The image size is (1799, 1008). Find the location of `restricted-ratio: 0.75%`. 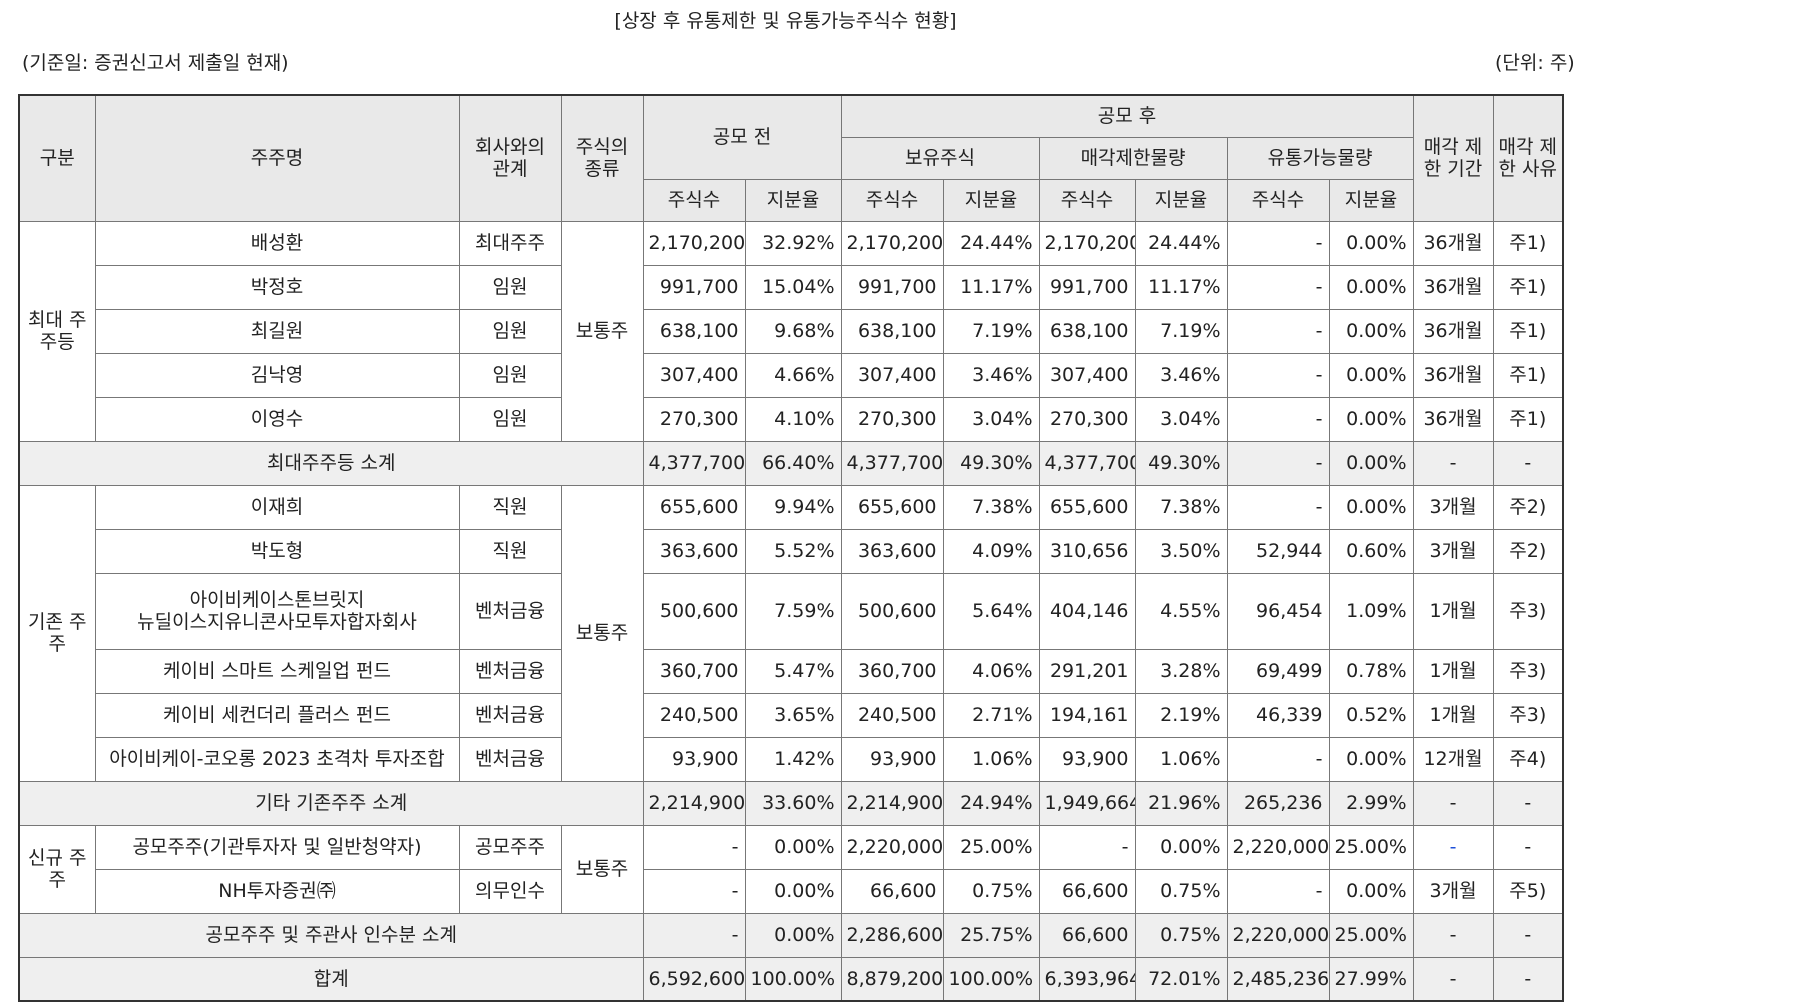

restricted-ratio: 0.75% is located at coordinates (1181, 891).